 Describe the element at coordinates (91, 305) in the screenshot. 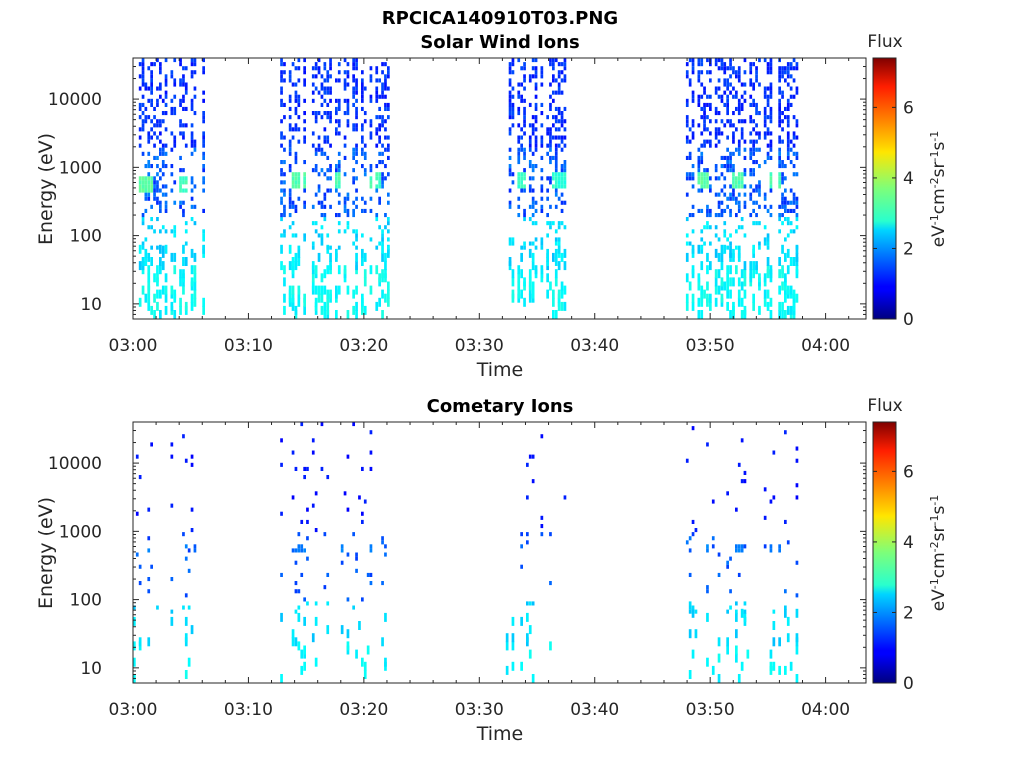

I see `y-tick-label: 10` at that location.